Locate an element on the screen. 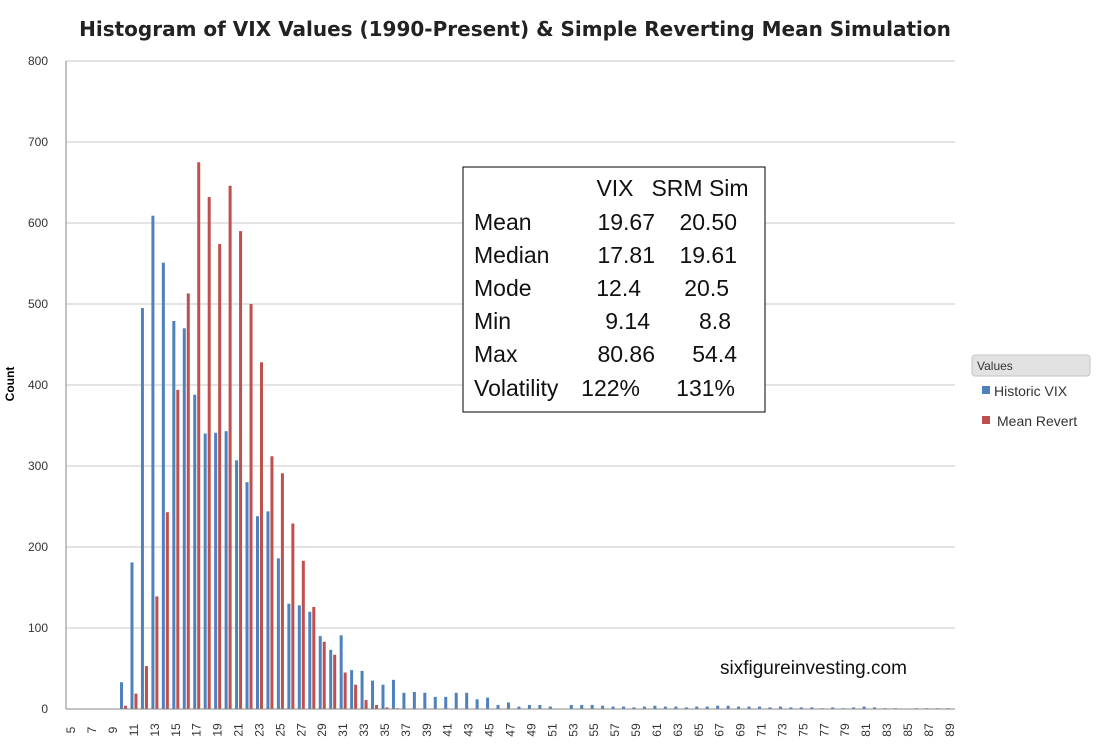 This screenshot has width=1098, height=751. x-tick-label: 19 is located at coordinates (218, 730).